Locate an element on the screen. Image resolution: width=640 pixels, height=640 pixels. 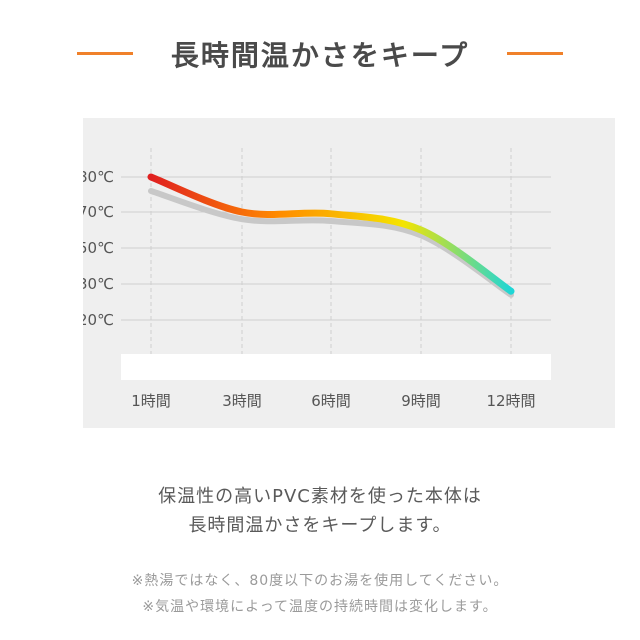
x-tick-label: 6時間 is located at coordinates (331, 401).